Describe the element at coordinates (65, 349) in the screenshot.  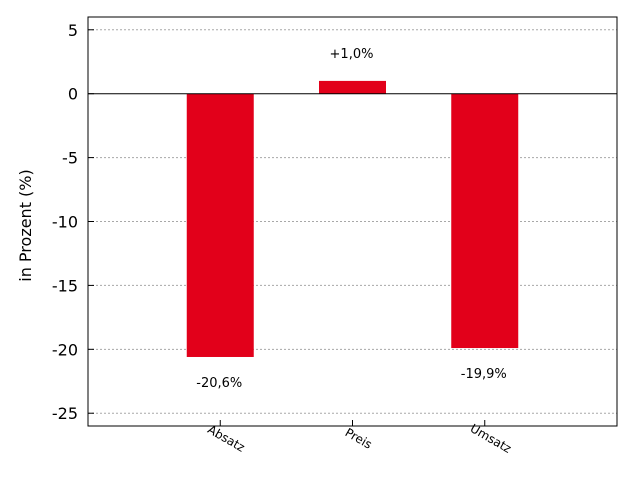
I see `y-tick-label: -20` at that location.